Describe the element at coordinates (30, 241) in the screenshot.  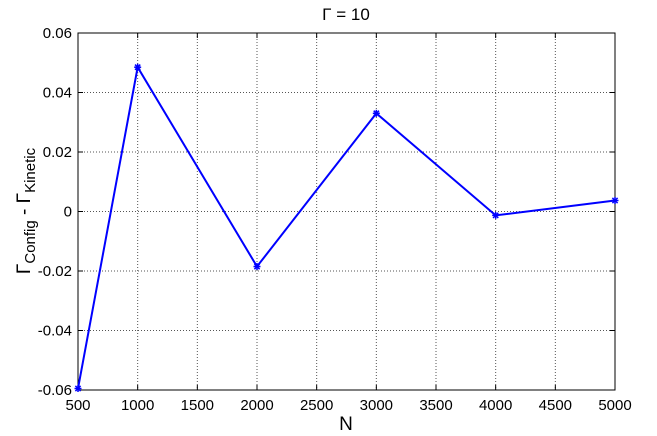
I see `y-axis-label-sub1: Config` at that location.